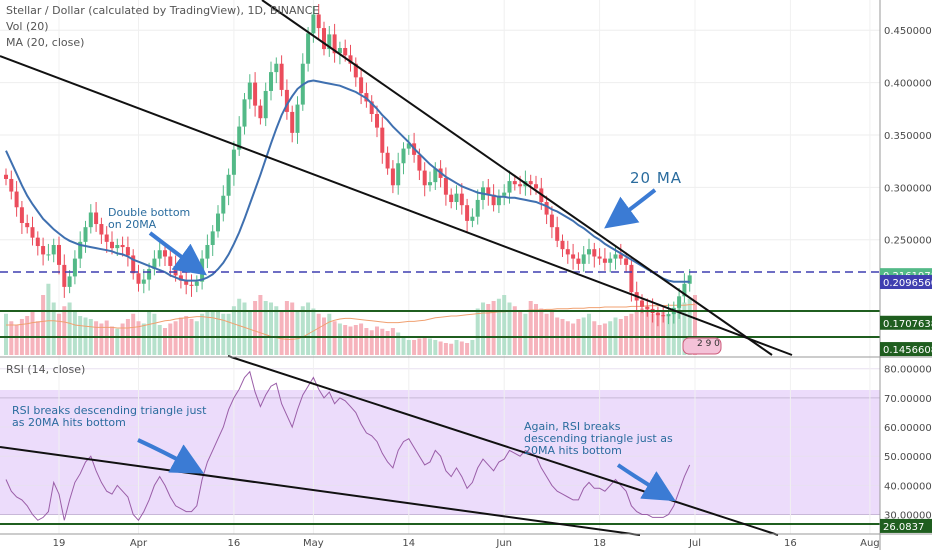 Image resolution: width=932 pixels, height=554 pixels. What do you see at coordinates (503, 543) in the screenshot?
I see `time-tick-label: Jun` at bounding box center [503, 543].